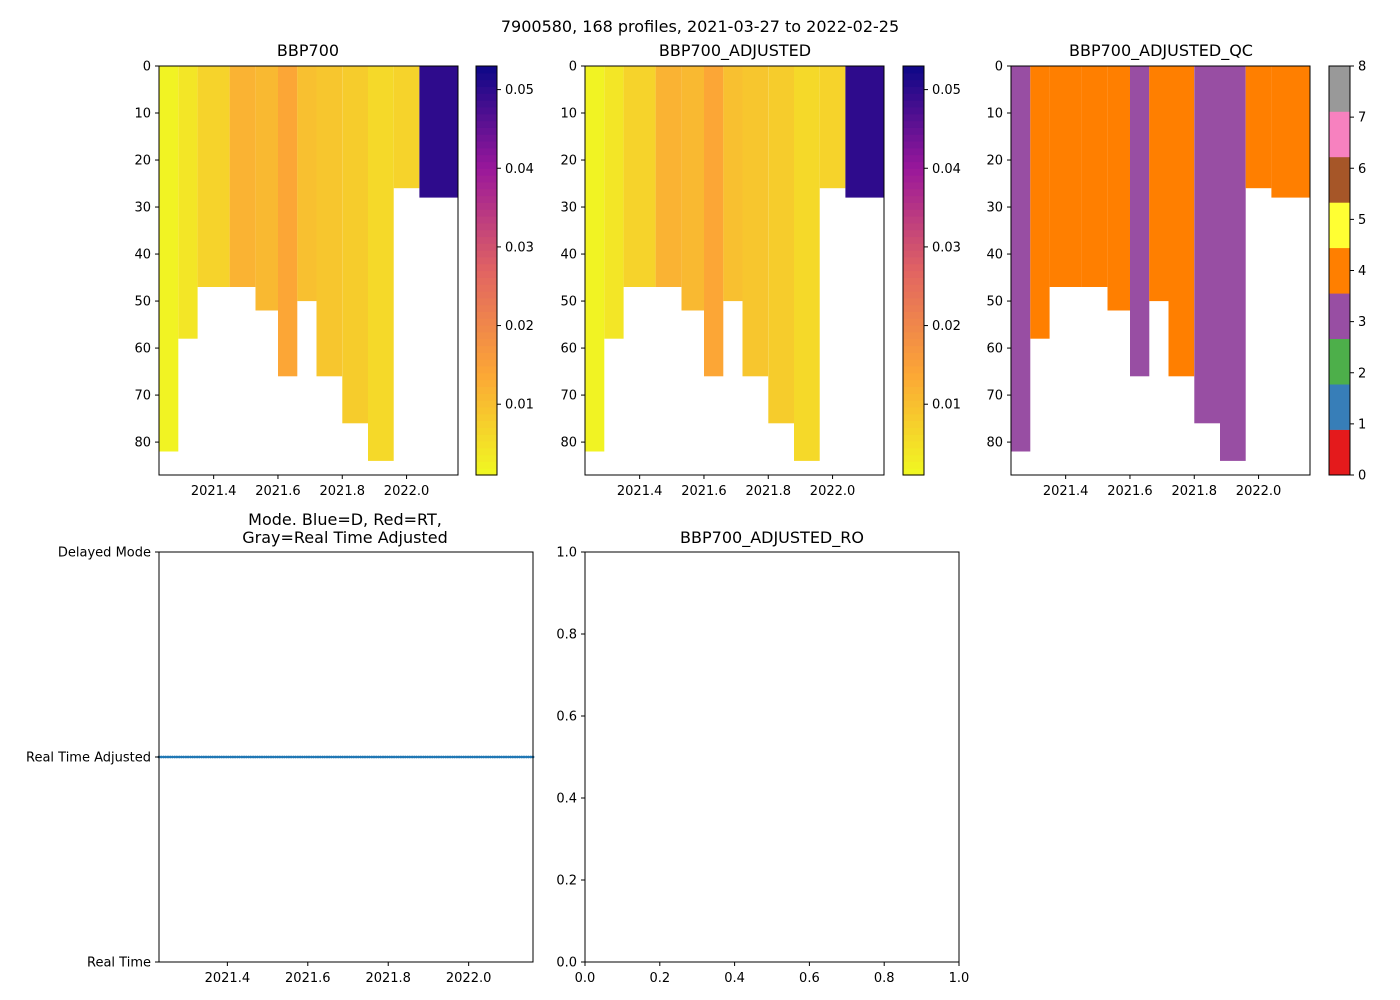 The width and height of the screenshot is (1400, 1000). Describe the element at coordinates (573, 67) in the screenshot. I see `y-tick-label: 0` at that location.